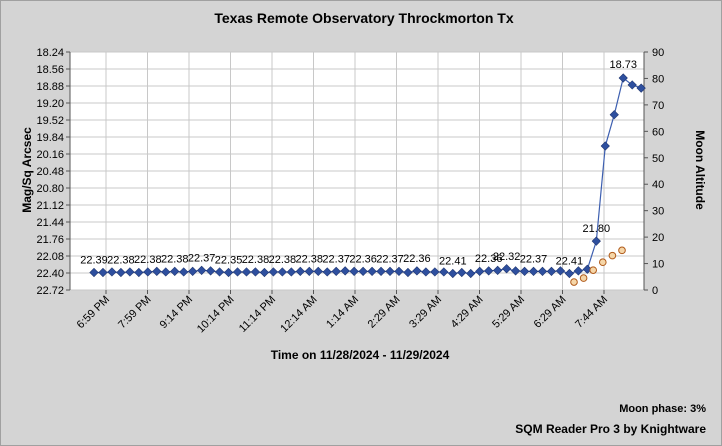  Describe the element at coordinates (623, 65) in the screenshot. I see `sqm-data-label: 18.73` at that location.